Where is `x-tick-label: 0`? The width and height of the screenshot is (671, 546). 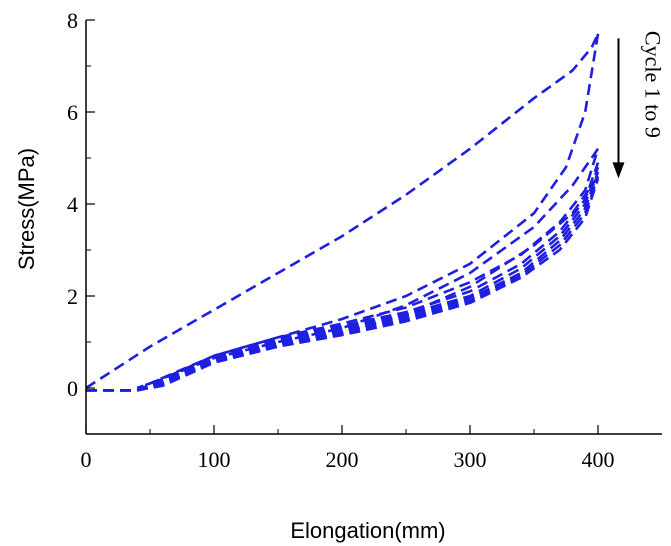 x-tick-label: 0 is located at coordinates (86, 459).